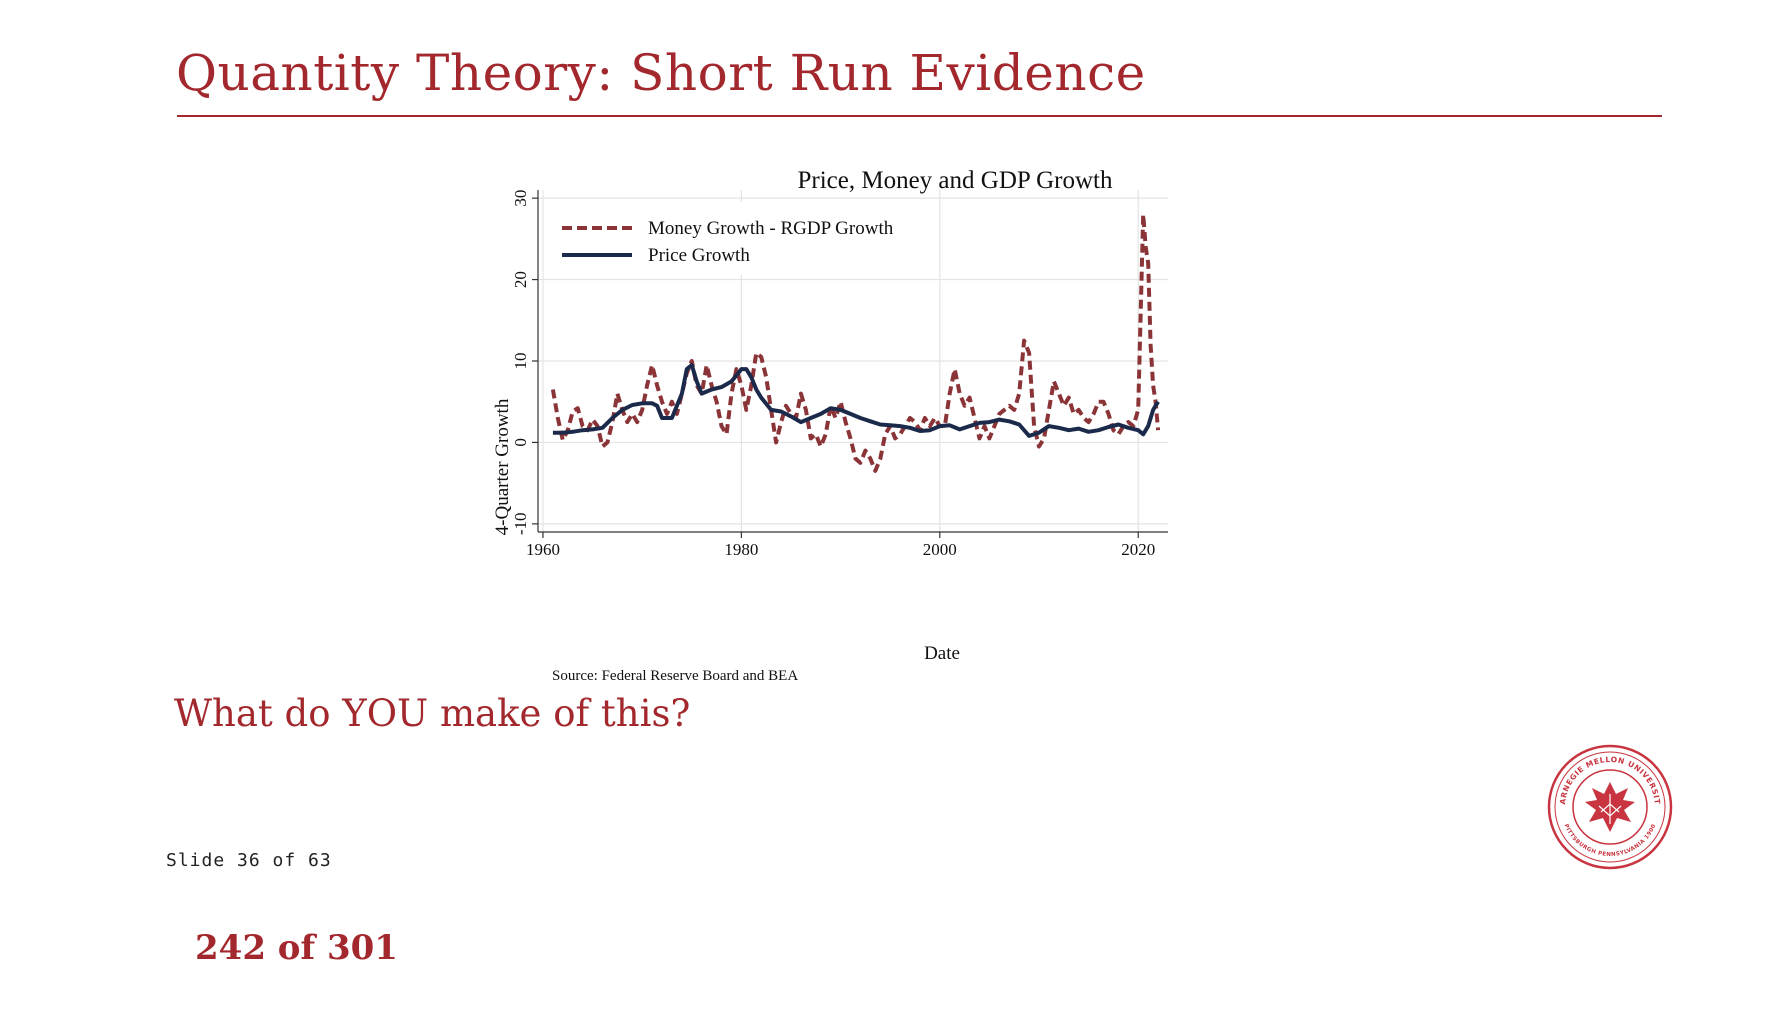 The width and height of the screenshot is (1790, 1016). I want to click on x-tick-label: 2020, so click(1138, 549).